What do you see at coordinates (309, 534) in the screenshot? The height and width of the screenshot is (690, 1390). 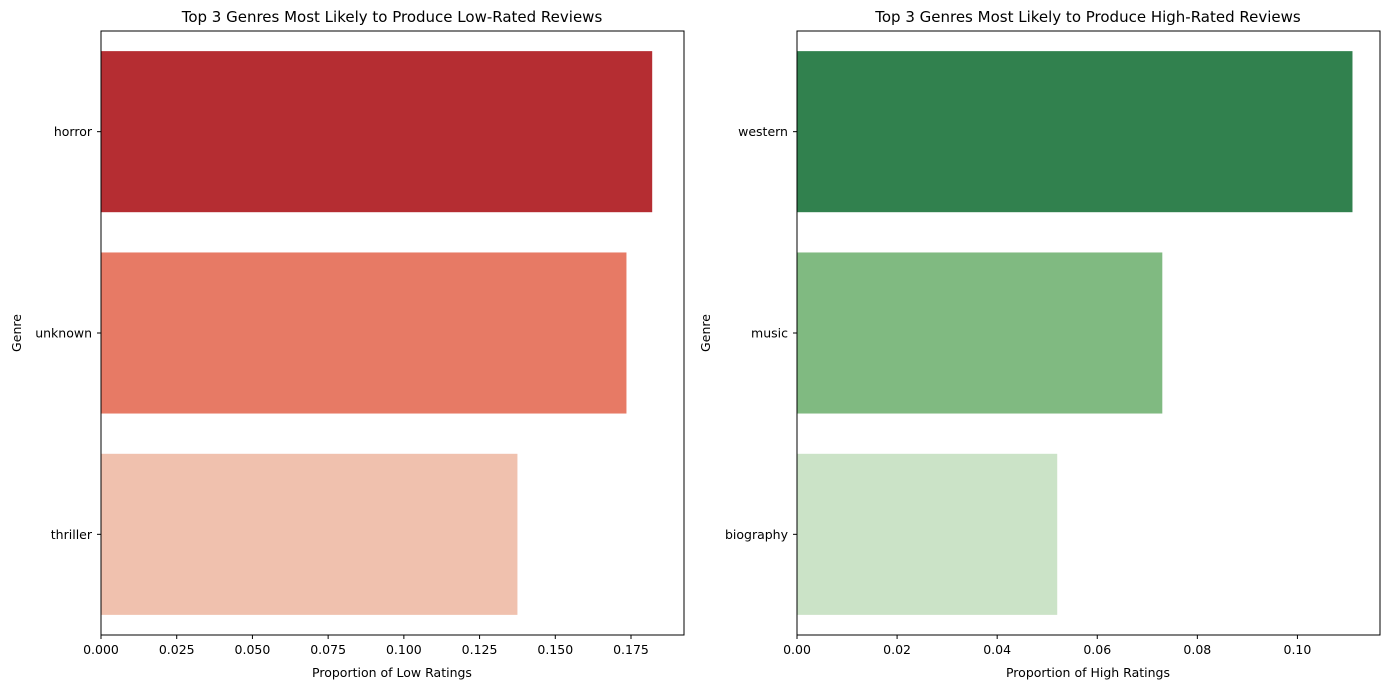 I see `bar-thriller` at bounding box center [309, 534].